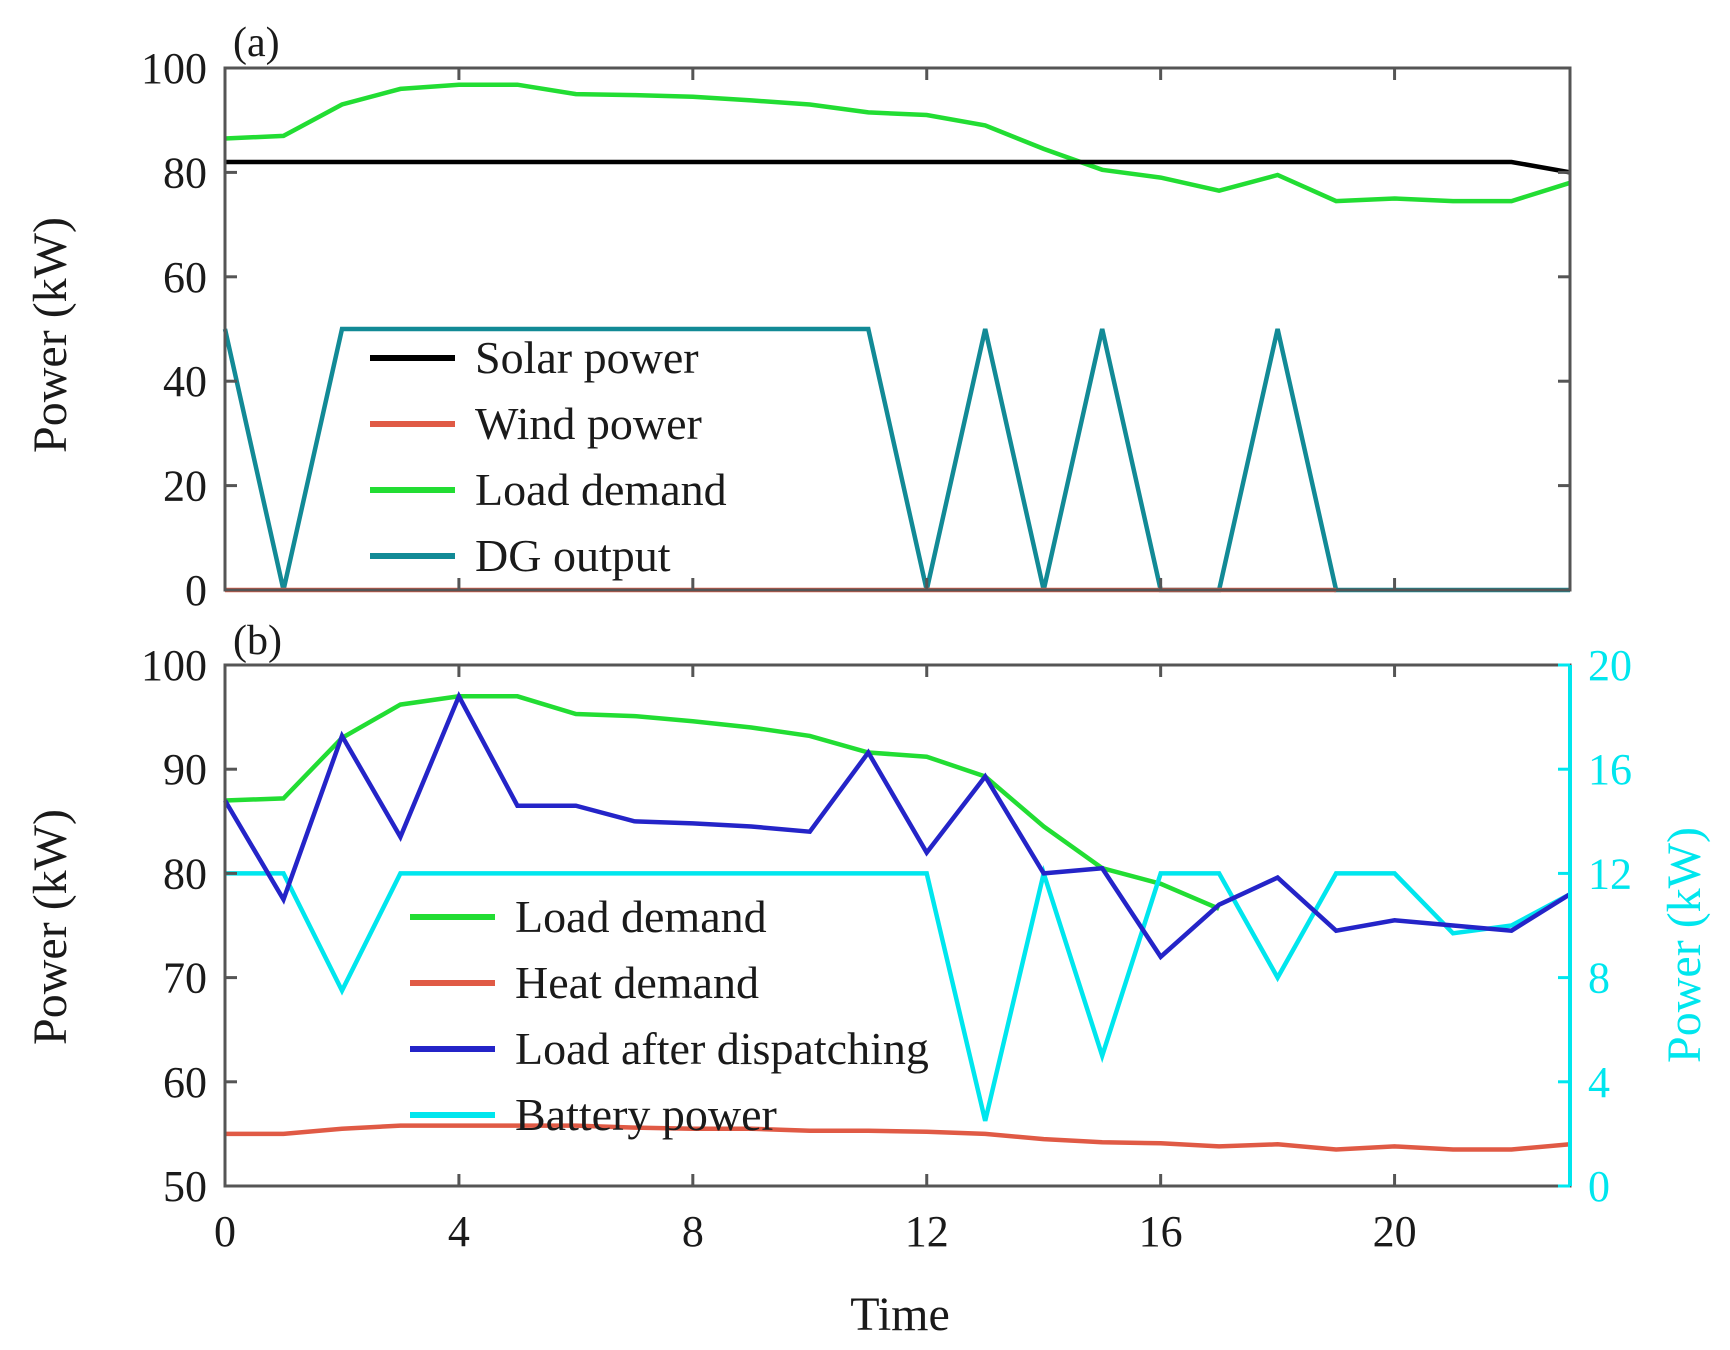 The image size is (1730, 1350). Describe the element at coordinates (897, 143) in the screenshot. I see `panel-a-line-load-demand` at that location.